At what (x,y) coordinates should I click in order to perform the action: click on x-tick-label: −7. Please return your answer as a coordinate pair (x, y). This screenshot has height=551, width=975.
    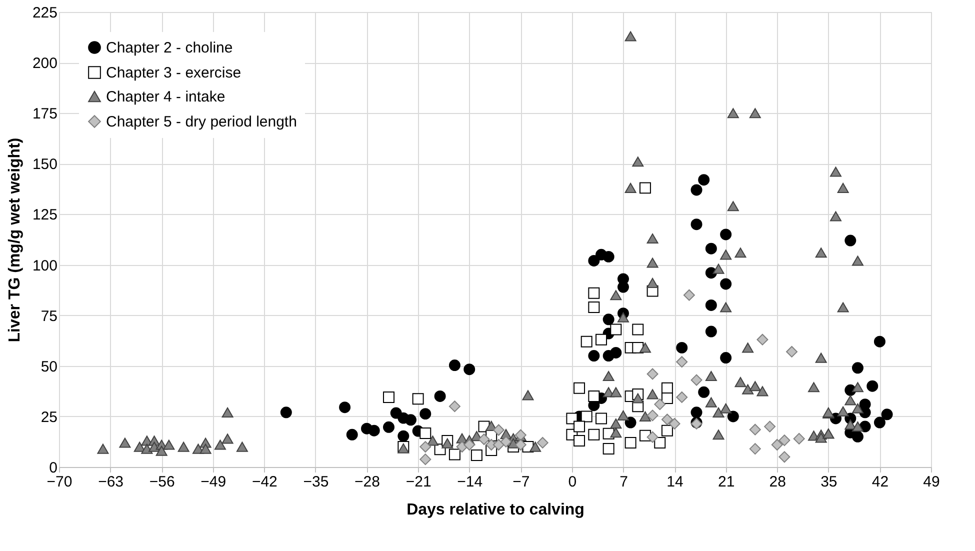
    Looking at the image, I should click on (521, 482).